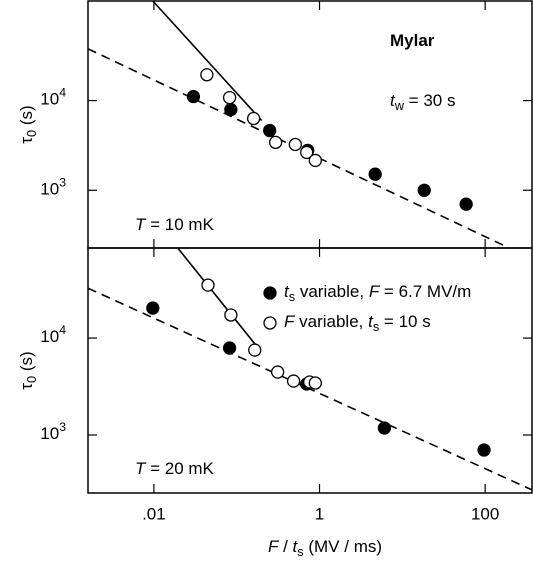 Image resolution: width=533 pixels, height=567 pixels. Describe the element at coordinates (343, 546) in the screenshot. I see `text-part: (MV / ms)` at that location.